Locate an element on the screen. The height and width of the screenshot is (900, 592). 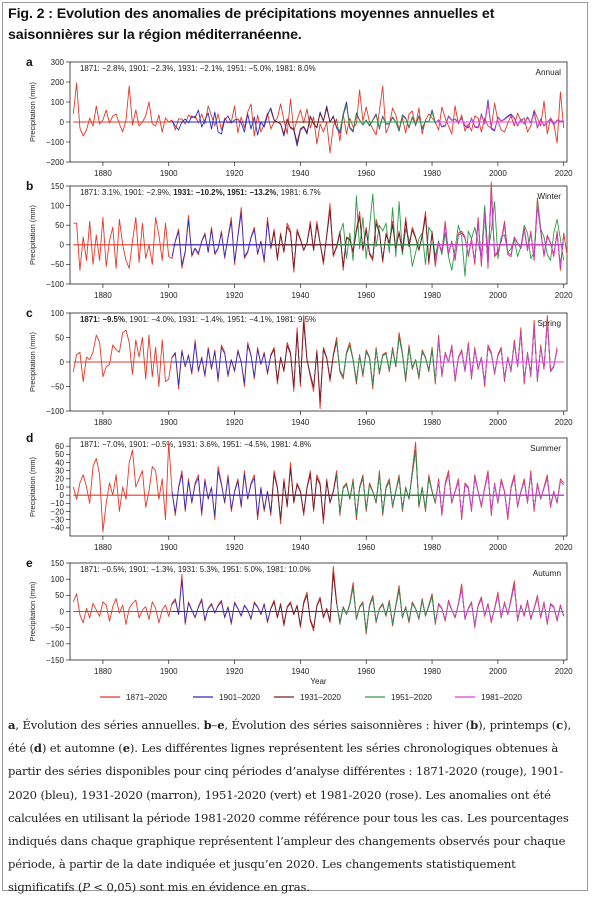
y-tick-label: −200 is located at coordinates (55, 162).